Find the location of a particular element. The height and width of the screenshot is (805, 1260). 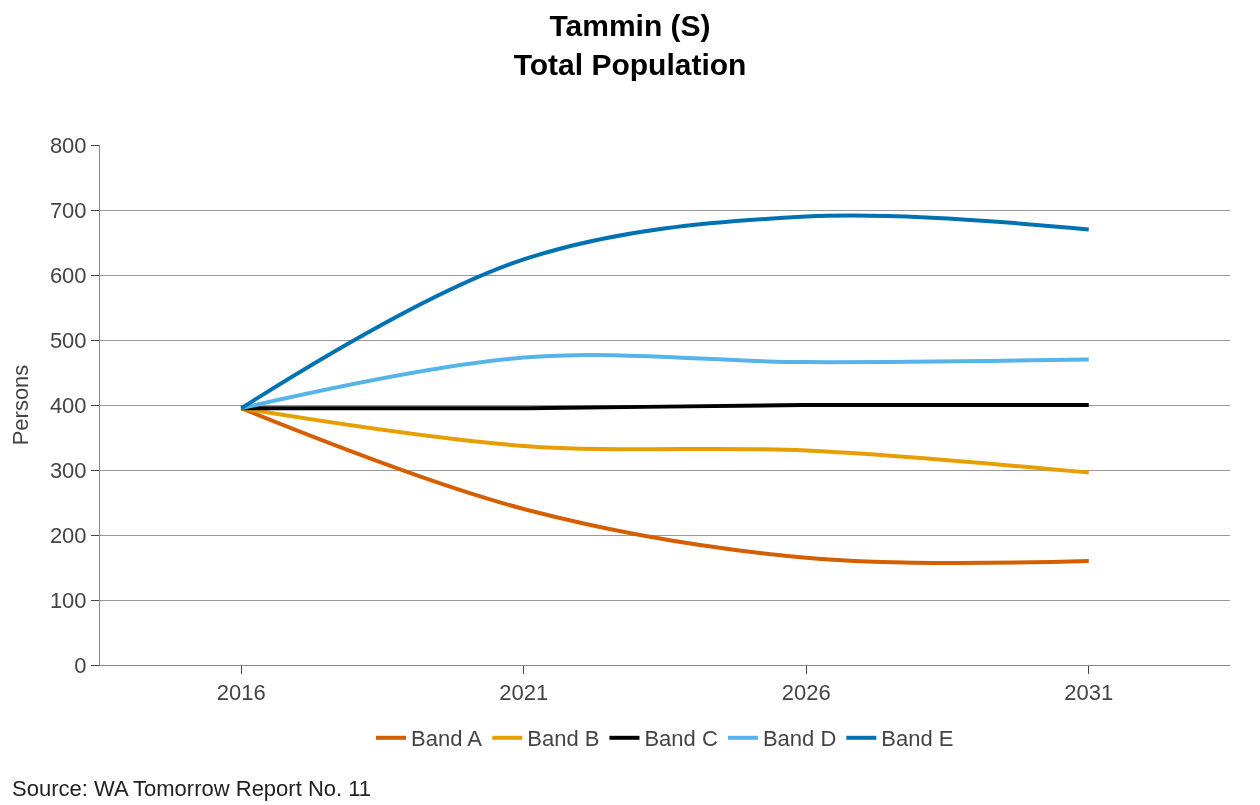

y-tick-label: 800 is located at coordinates (68, 145).